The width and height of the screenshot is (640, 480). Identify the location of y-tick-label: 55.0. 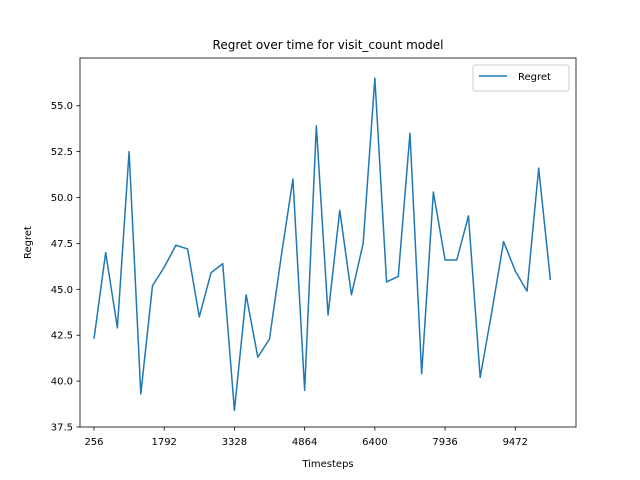
(62, 106).